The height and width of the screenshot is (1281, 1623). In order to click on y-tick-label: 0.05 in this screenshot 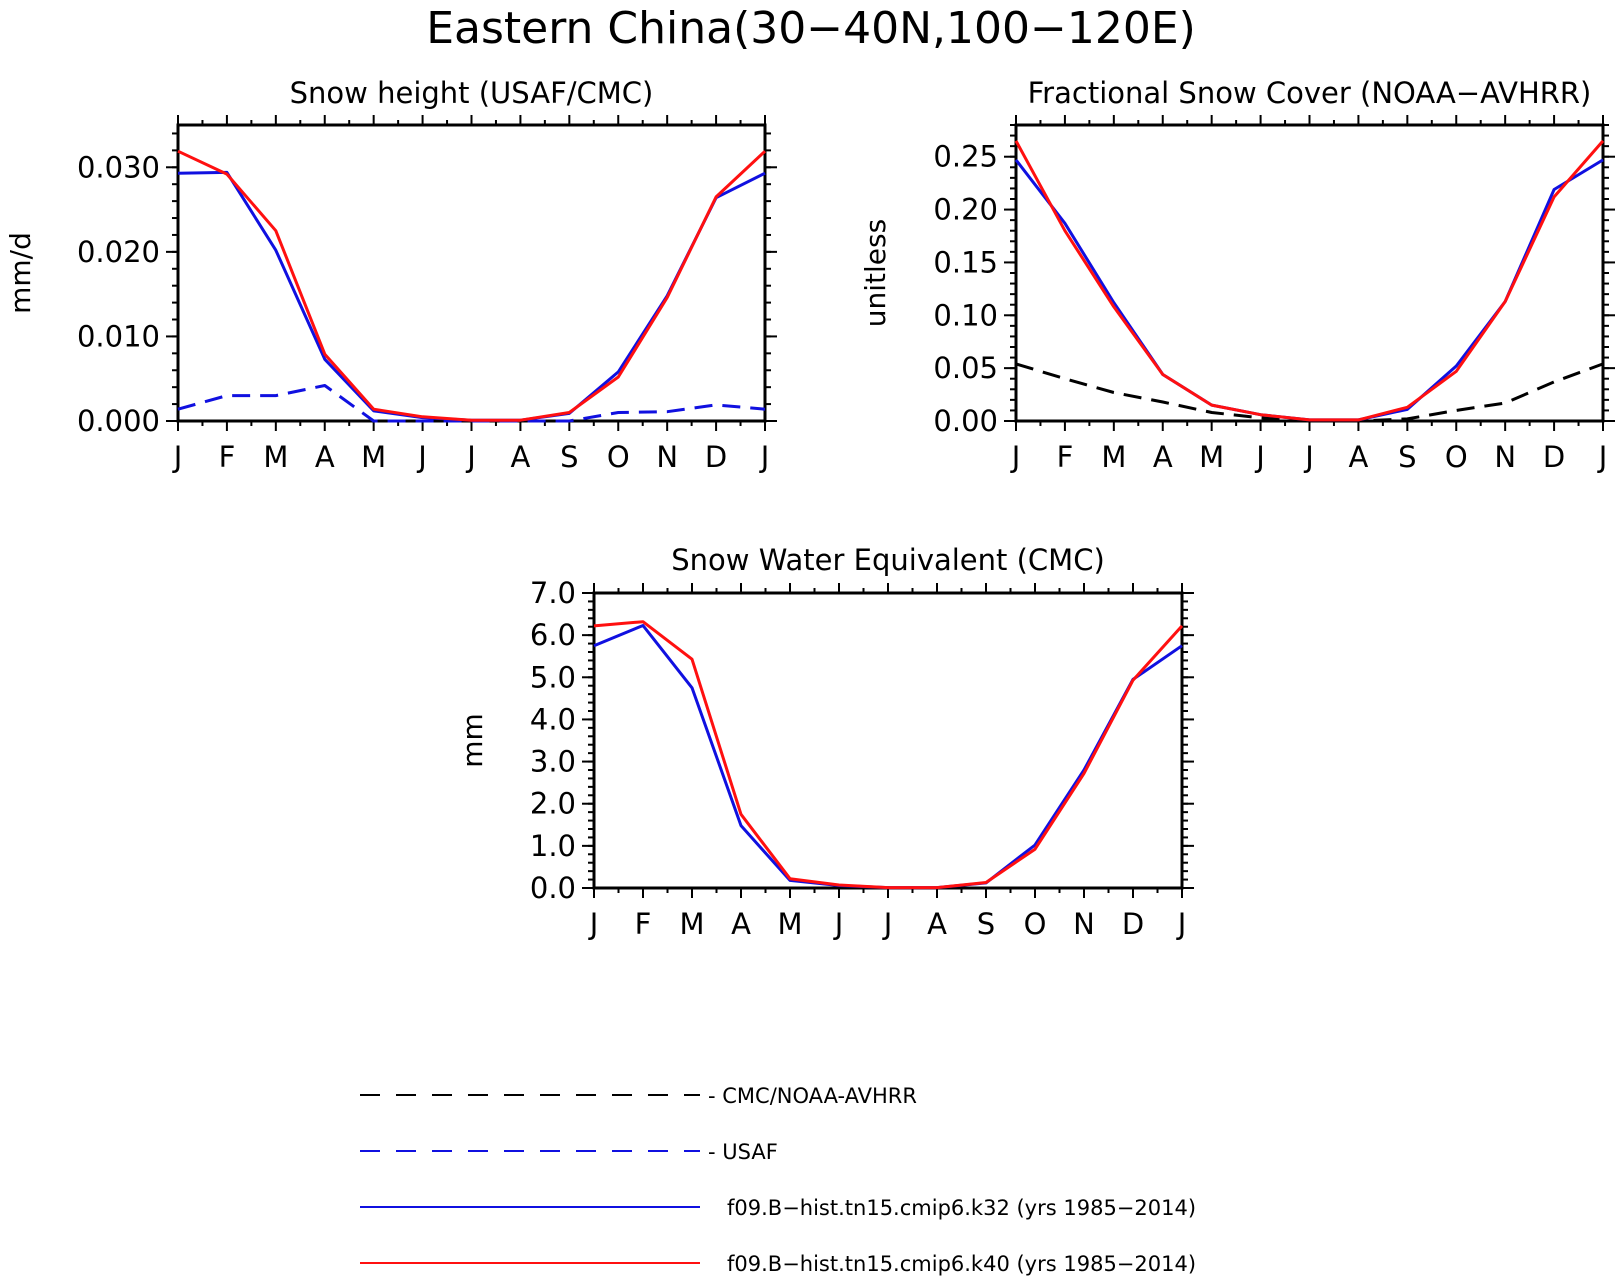, I will do `click(965, 368)`.